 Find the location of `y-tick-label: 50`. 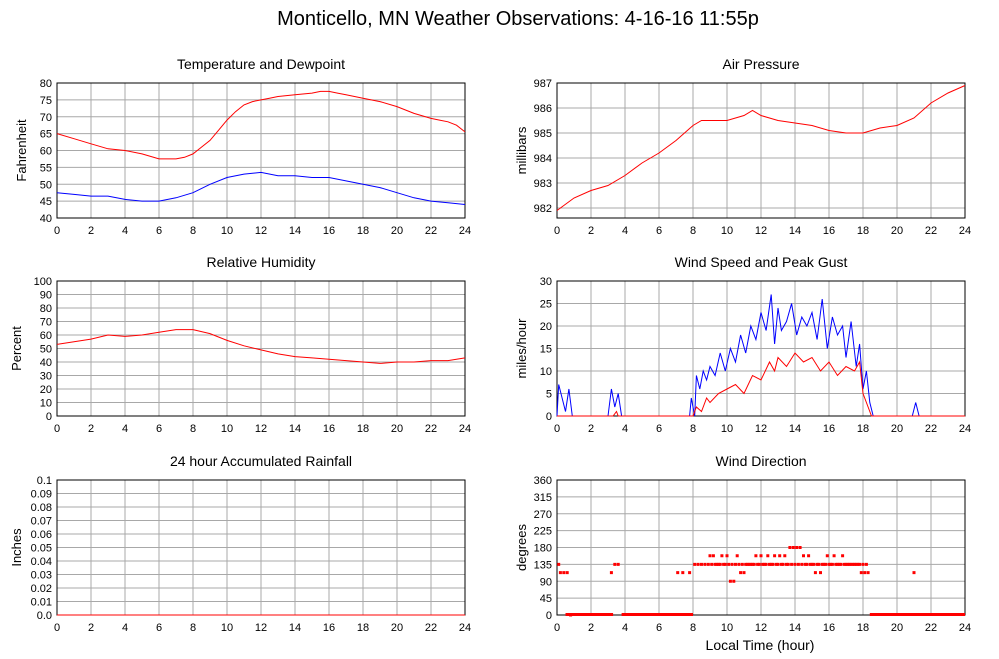

y-tick-label: 50 is located at coordinates (46, 185).